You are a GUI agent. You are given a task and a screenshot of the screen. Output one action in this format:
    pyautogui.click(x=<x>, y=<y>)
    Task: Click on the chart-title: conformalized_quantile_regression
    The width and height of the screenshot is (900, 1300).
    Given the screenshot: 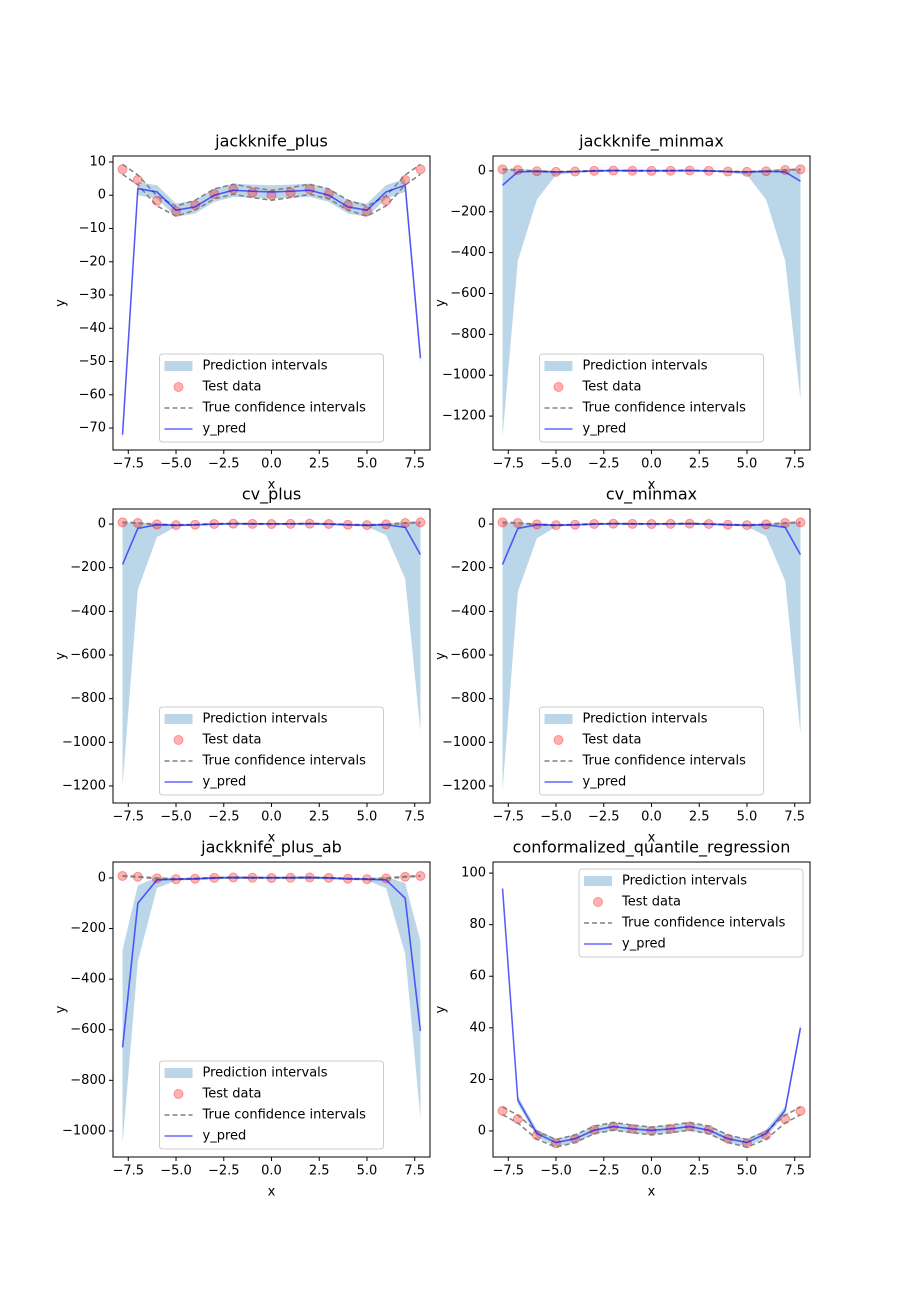 What is the action you would take?
    pyautogui.click(x=652, y=848)
    